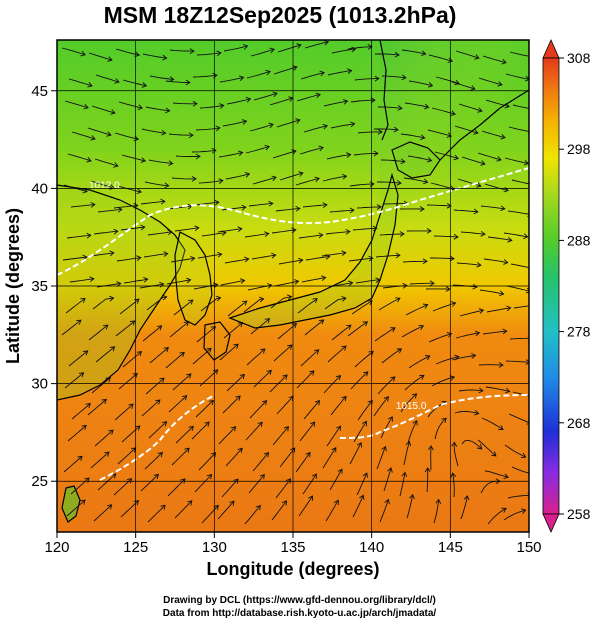 The image size is (599, 625). Describe the element at coordinates (39, 384) in the screenshot. I see `y-tick-label-30: 30` at that location.